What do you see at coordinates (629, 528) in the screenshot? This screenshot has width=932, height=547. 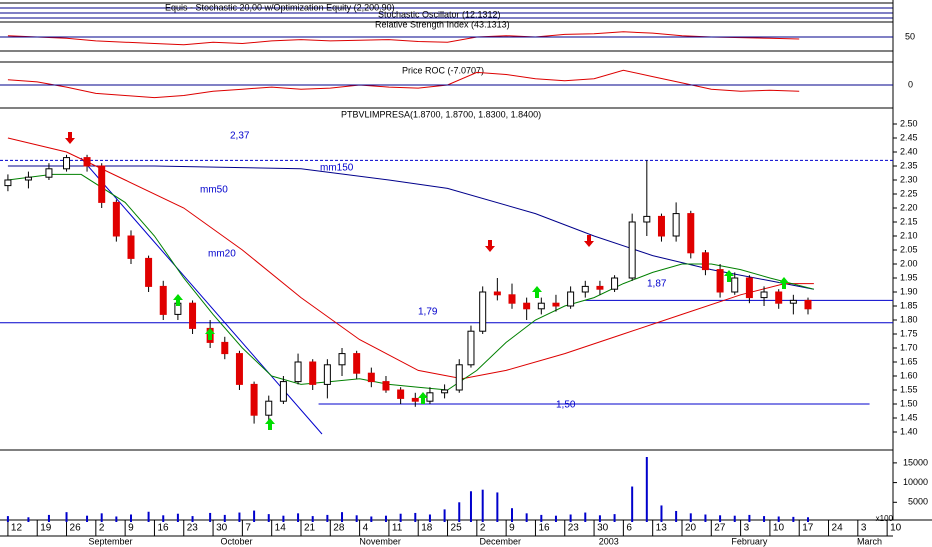 I see `x-tick-label: 6` at bounding box center [629, 528].